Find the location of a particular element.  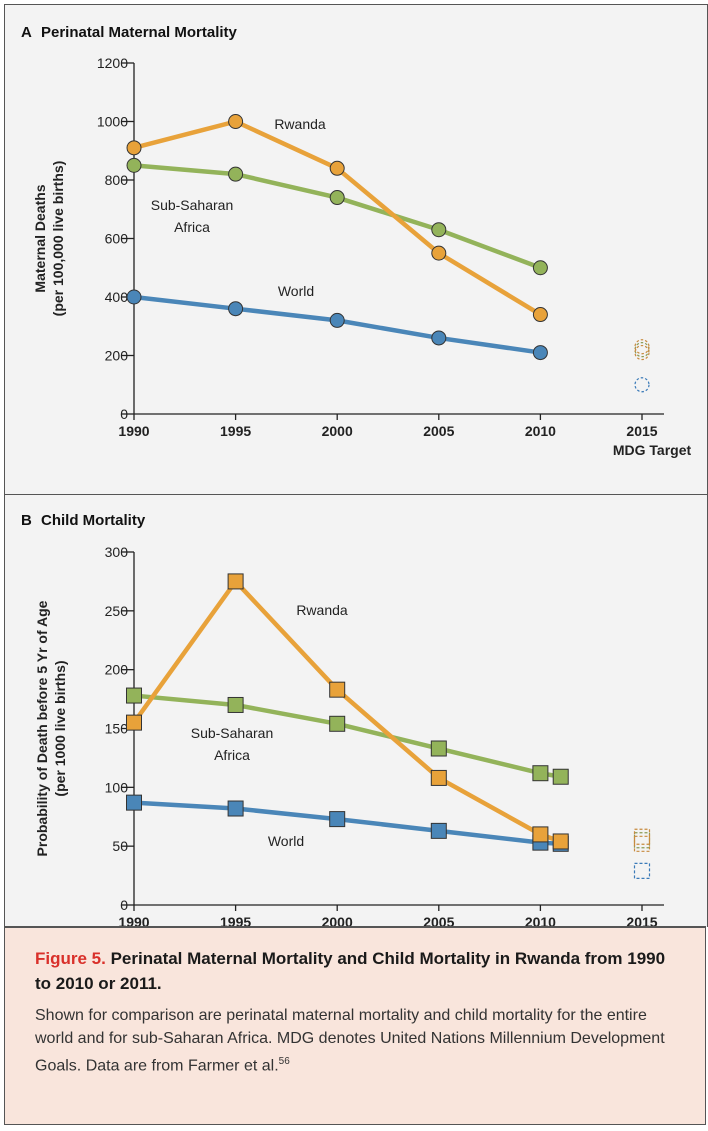

series-line-sub-saharan-africa is located at coordinates (337, 216).